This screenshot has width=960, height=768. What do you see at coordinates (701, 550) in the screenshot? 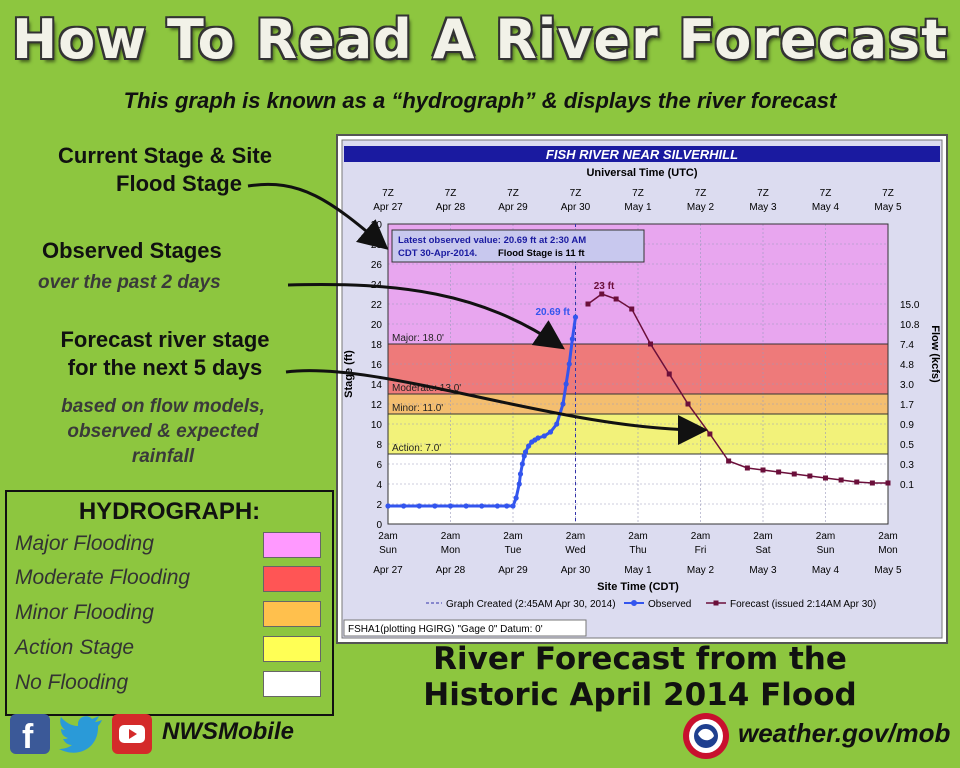
I see `bottom-tick-day: Fri` at bounding box center [701, 550].